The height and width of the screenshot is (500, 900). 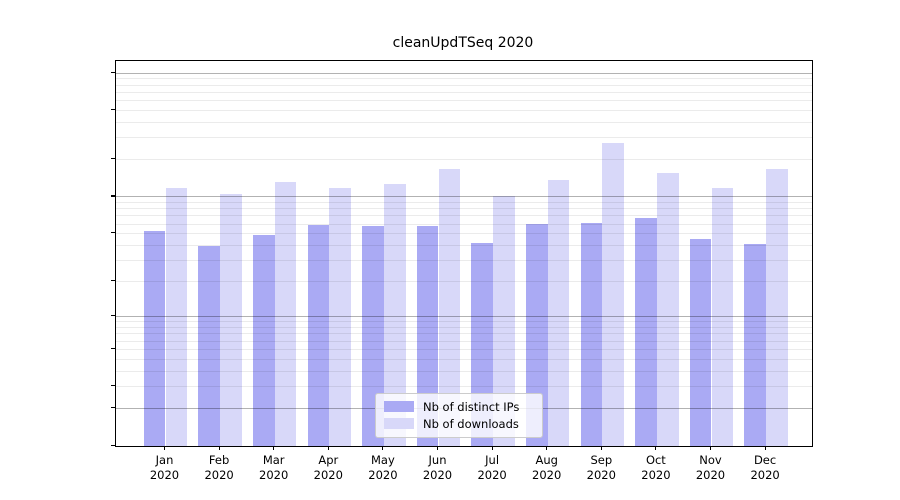 I want to click on bar-may-downloads, so click(x=394, y=314).